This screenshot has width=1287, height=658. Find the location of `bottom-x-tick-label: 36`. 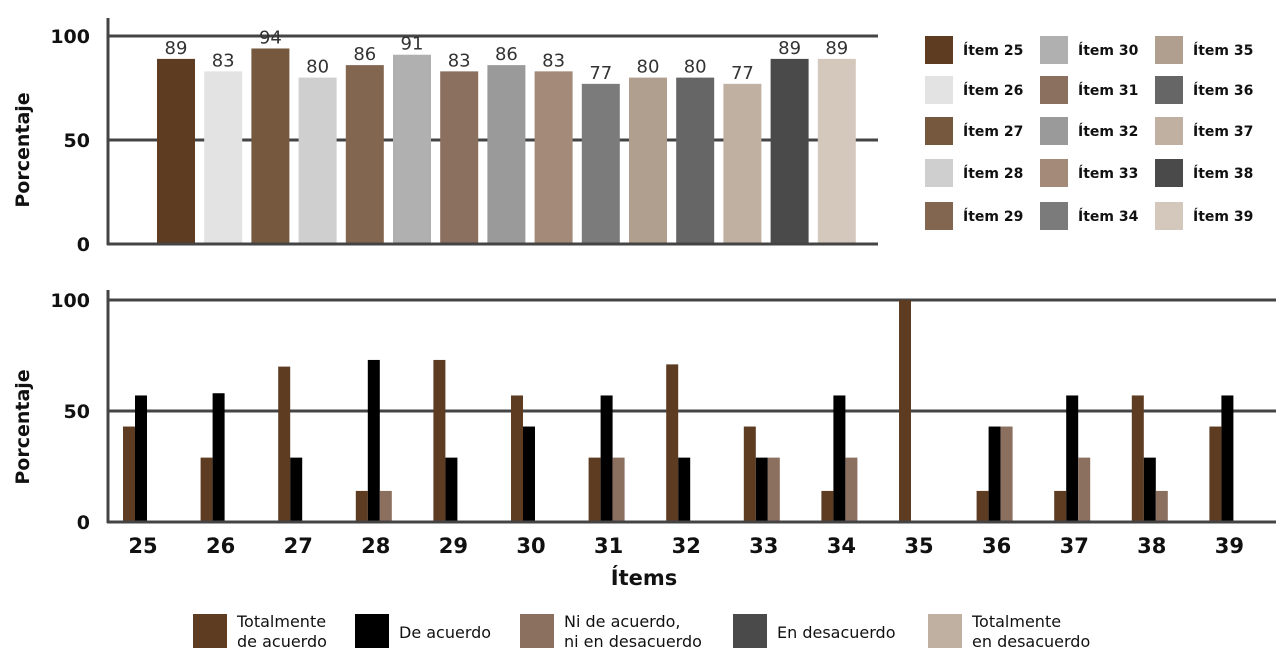

bottom-x-tick-label: 36 is located at coordinates (996, 546).